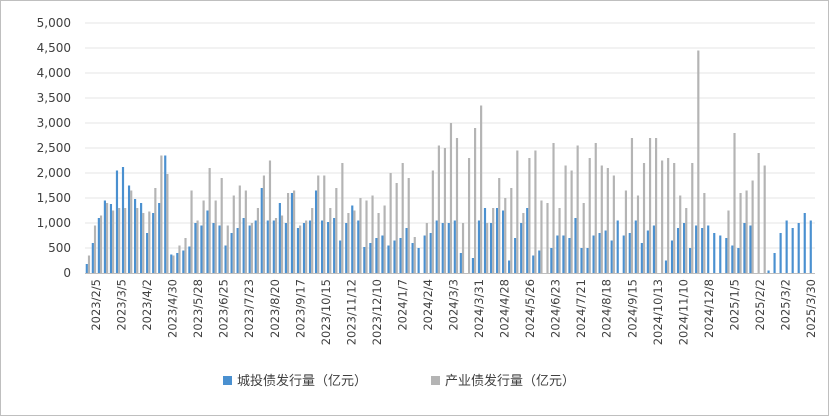 The width and height of the screenshot is (829, 417). Describe the element at coordinates (479, 308) in the screenshot. I see `x-tick-label: 2024/3/31` at that location.